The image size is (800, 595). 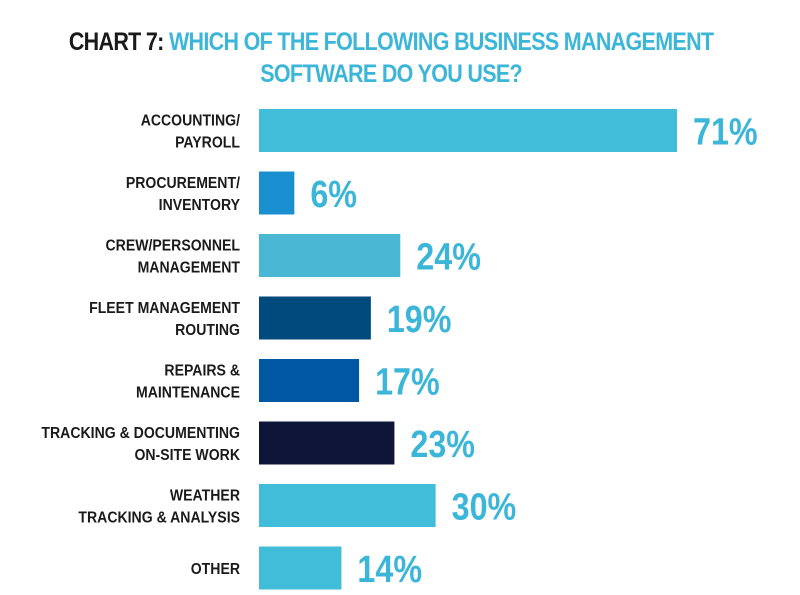 I want to click on category-label-5-0: TRACKING & DOCUMENTING, so click(x=140, y=433).